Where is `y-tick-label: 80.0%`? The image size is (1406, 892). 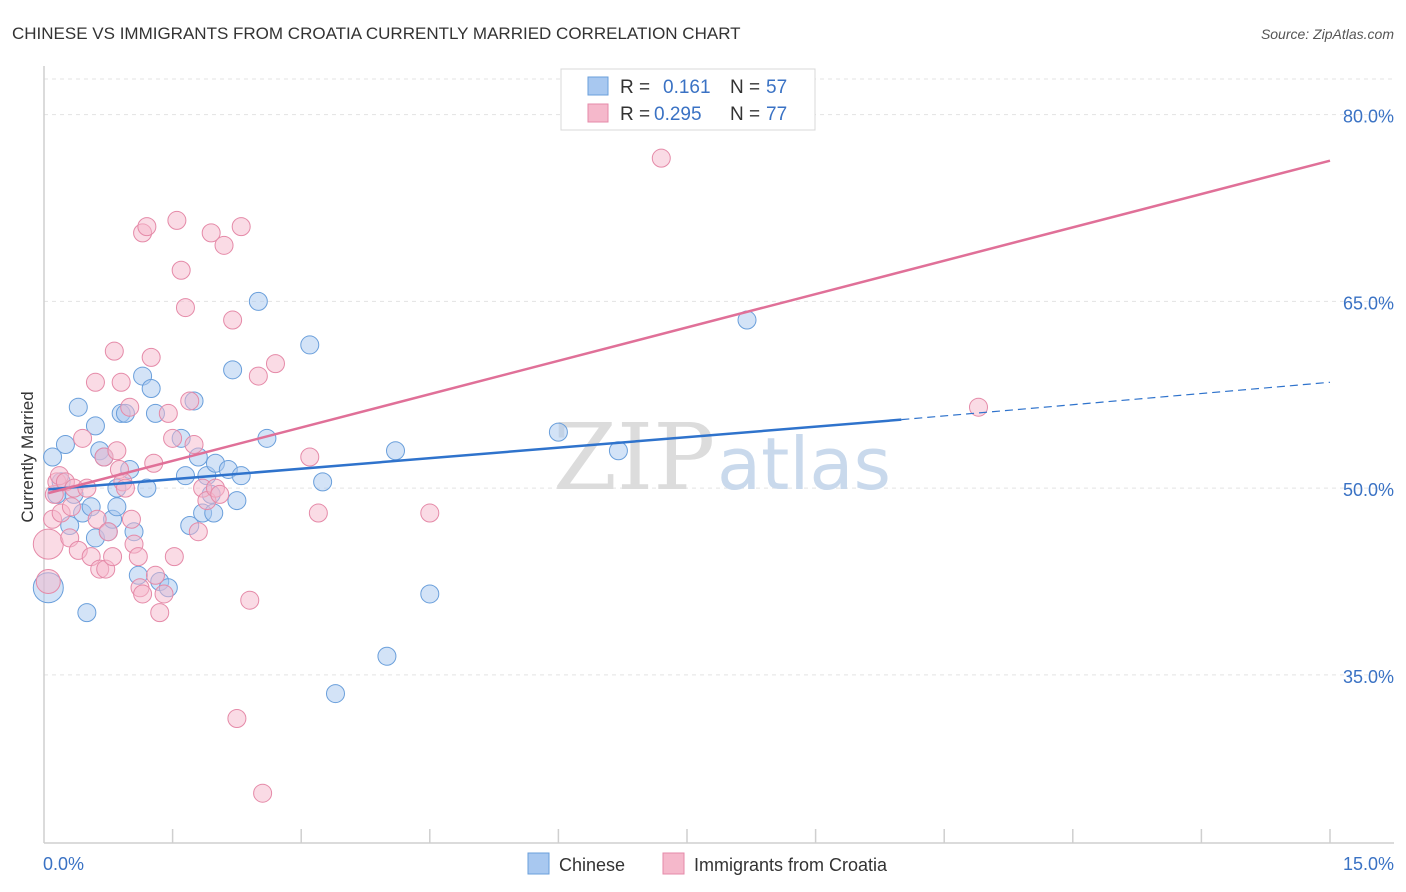 y-tick-label: 80.0% is located at coordinates (1368, 117).